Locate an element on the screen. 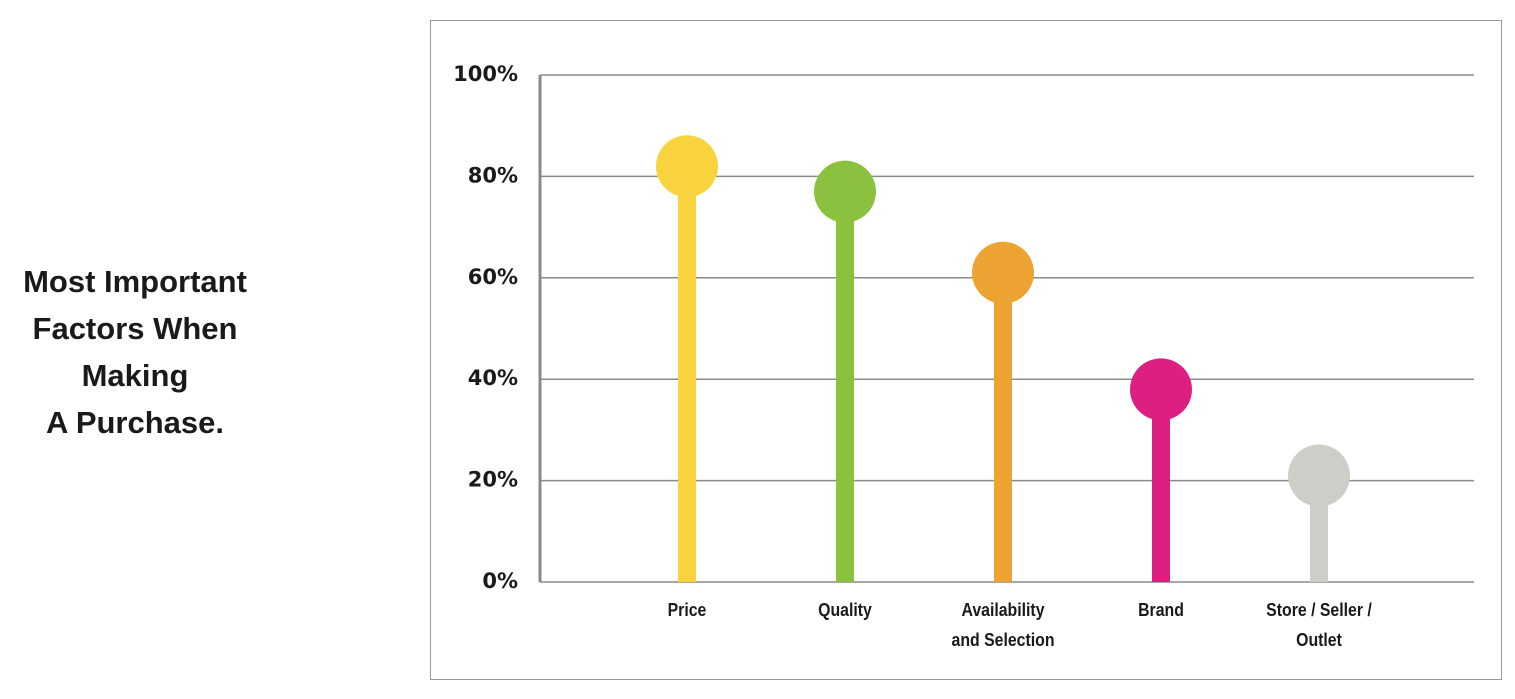  x-tick-label: Availability and Selection is located at coordinates (1003, 625).